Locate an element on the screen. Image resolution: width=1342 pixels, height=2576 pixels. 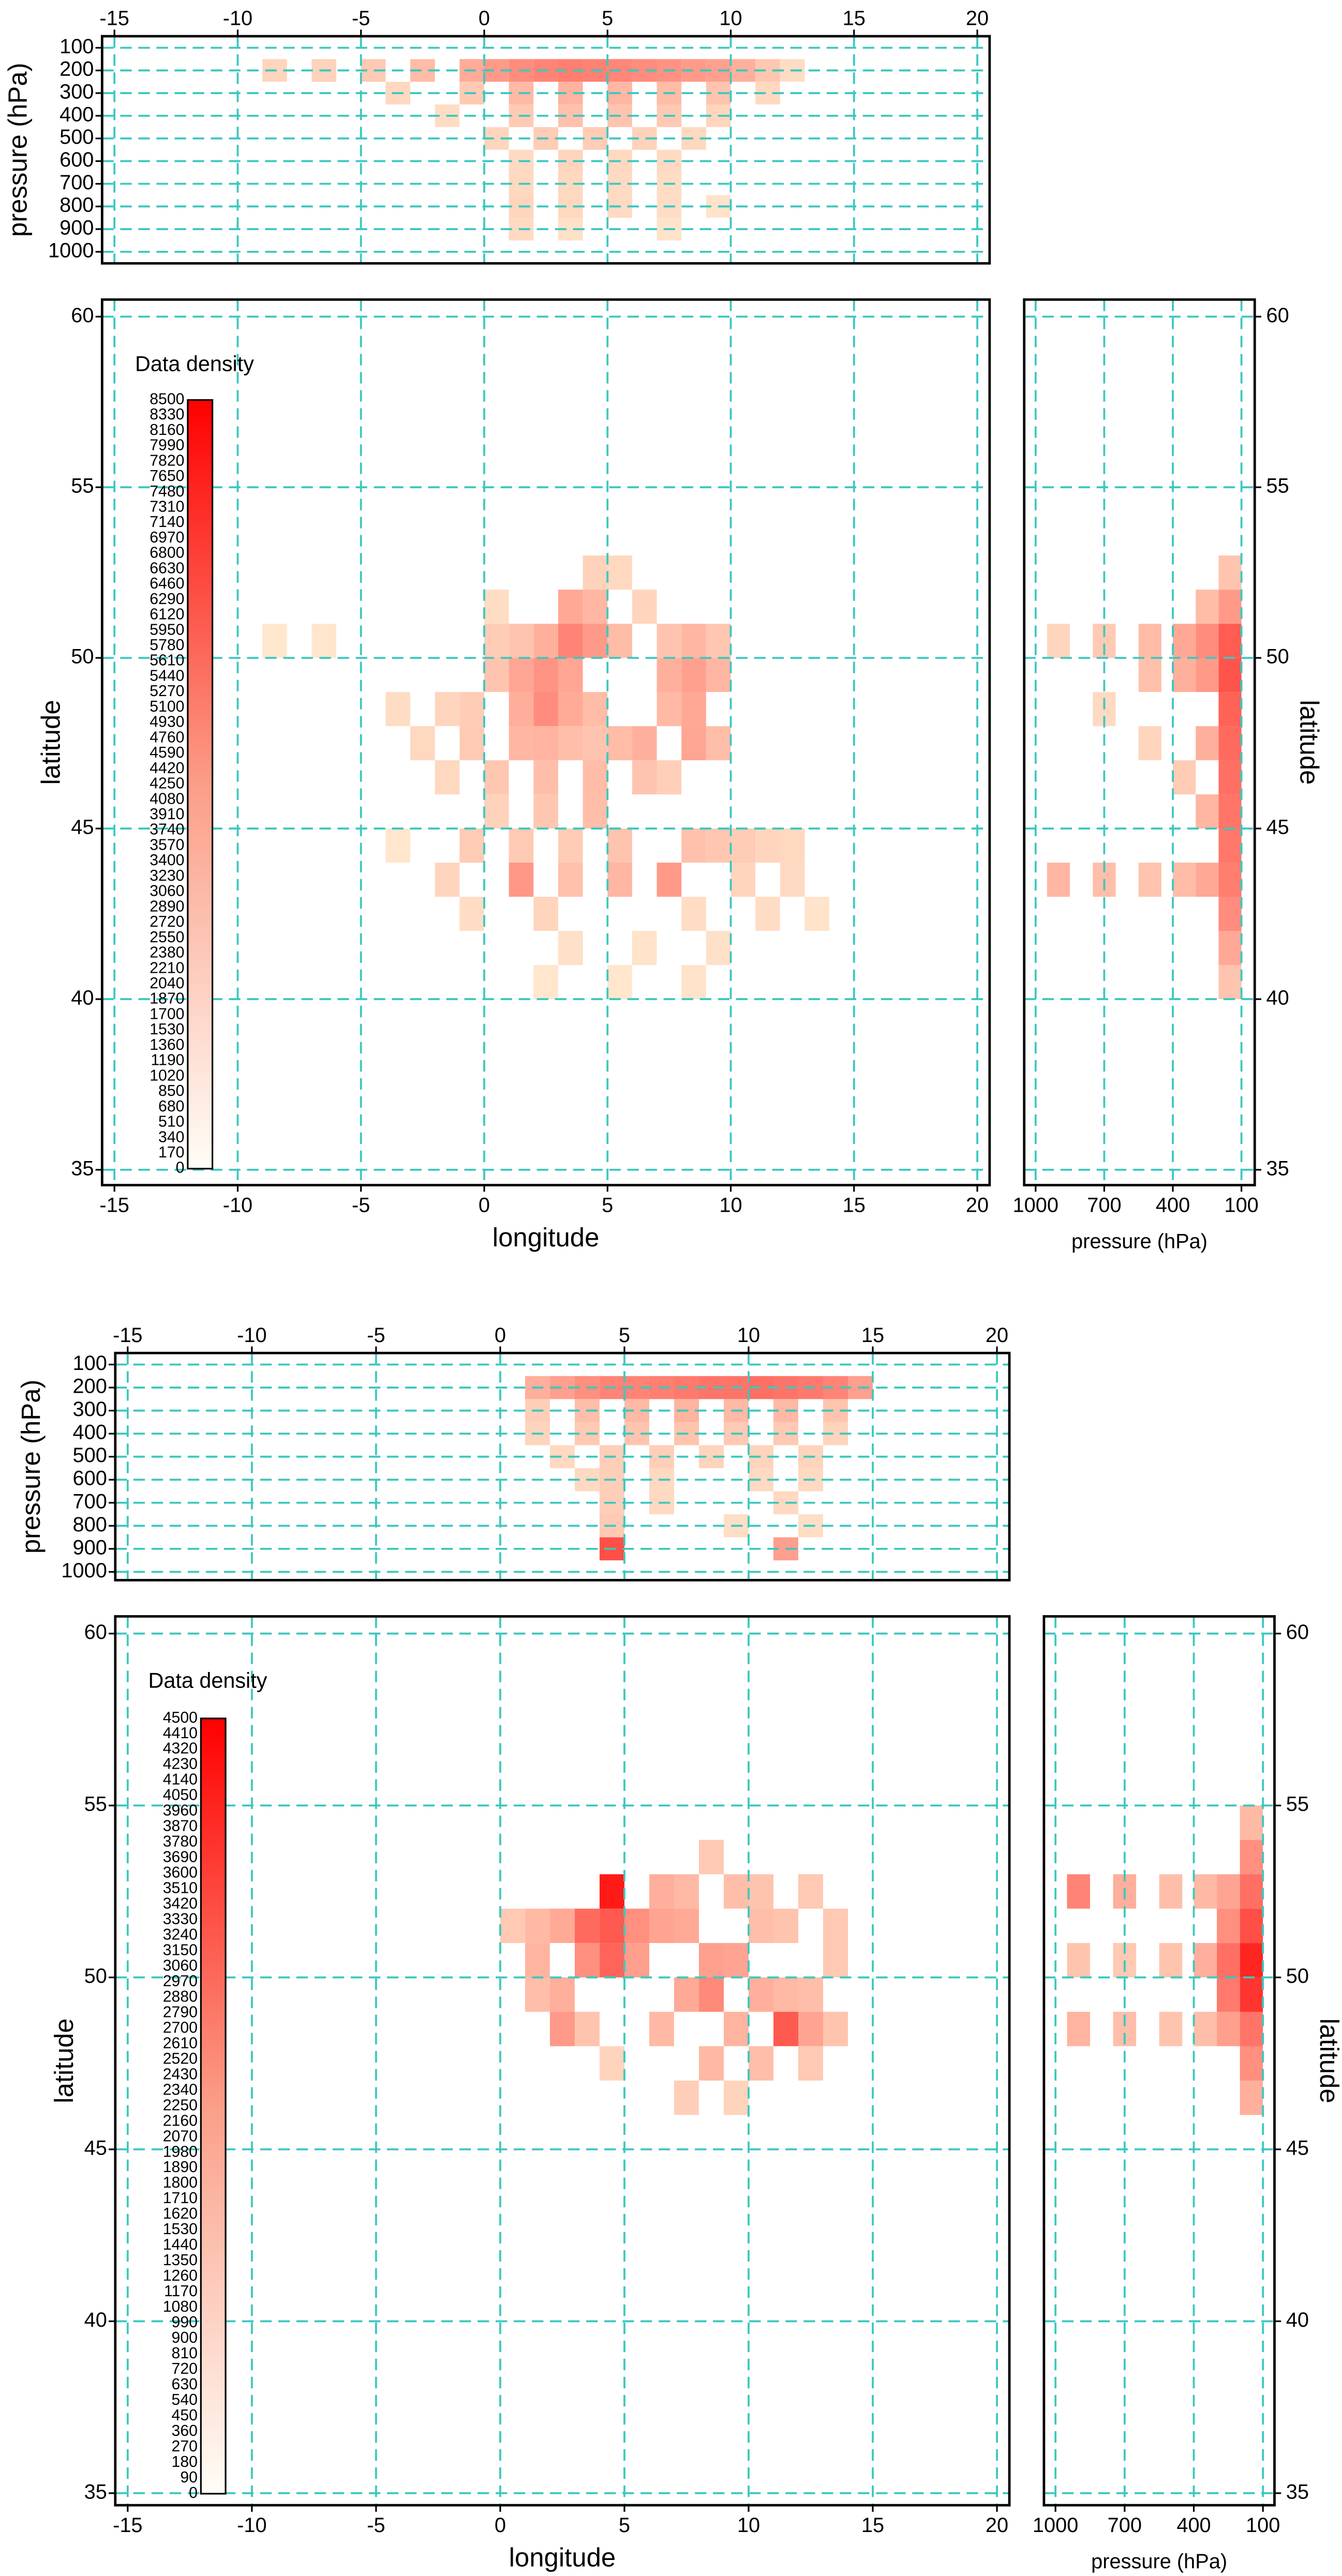
colorbar-tick-label: 3510 is located at coordinates (180, 1888).